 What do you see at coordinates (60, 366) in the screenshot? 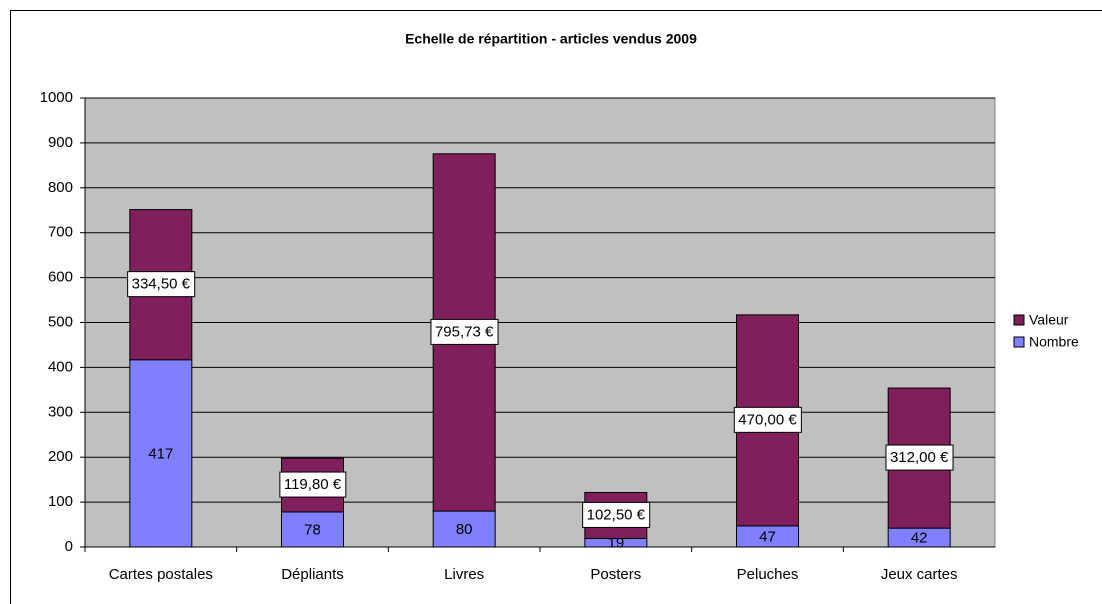
I see `y-tick-label: 400` at bounding box center [60, 366].